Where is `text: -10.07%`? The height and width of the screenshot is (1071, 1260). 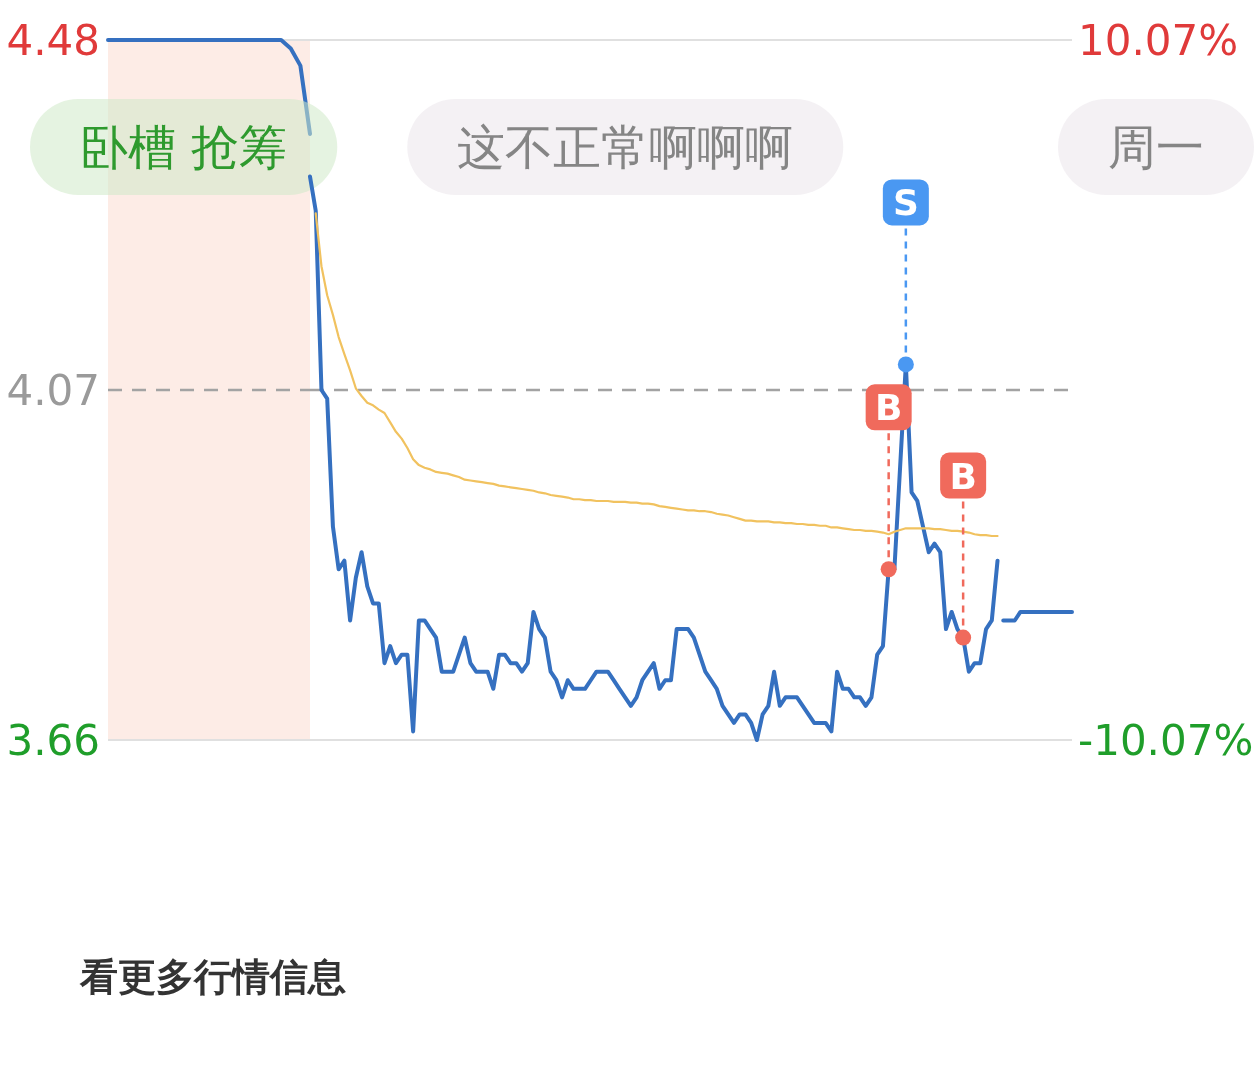 text: -10.07% is located at coordinates (1166, 741).